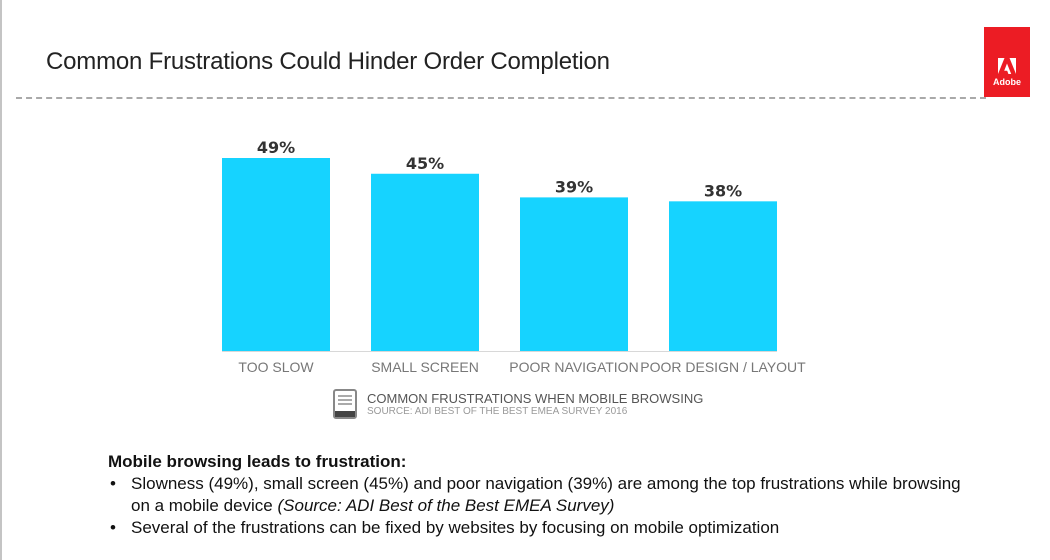 The height and width of the screenshot is (560, 1050). Describe the element at coordinates (257, 461) in the screenshot. I see `notes-heading: Mobile browsing leads to frustration:` at that location.